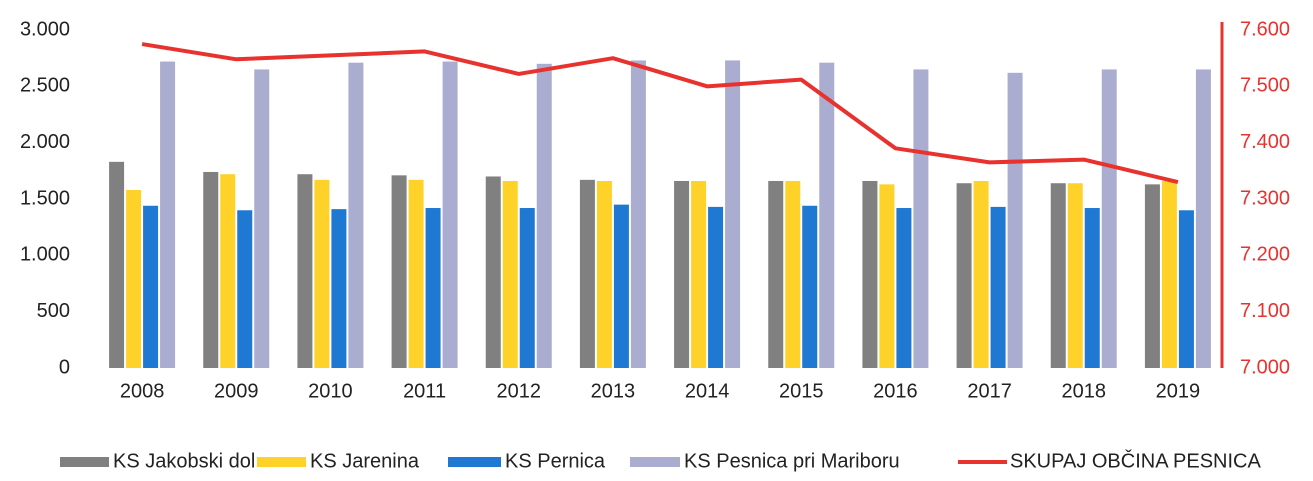 Image resolution: width=1313 pixels, height=481 pixels. I want to click on x-tick-label: 2012, so click(519, 391).